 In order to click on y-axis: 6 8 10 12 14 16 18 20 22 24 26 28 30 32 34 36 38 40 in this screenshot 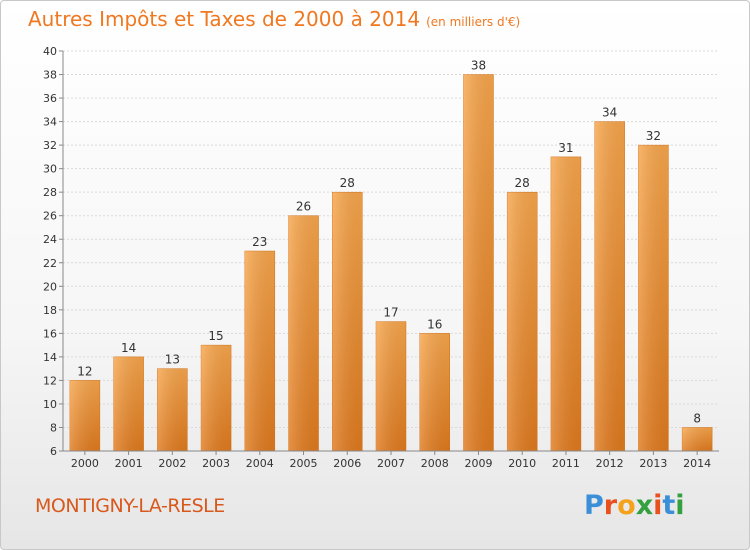, I will do `click(53, 251)`.